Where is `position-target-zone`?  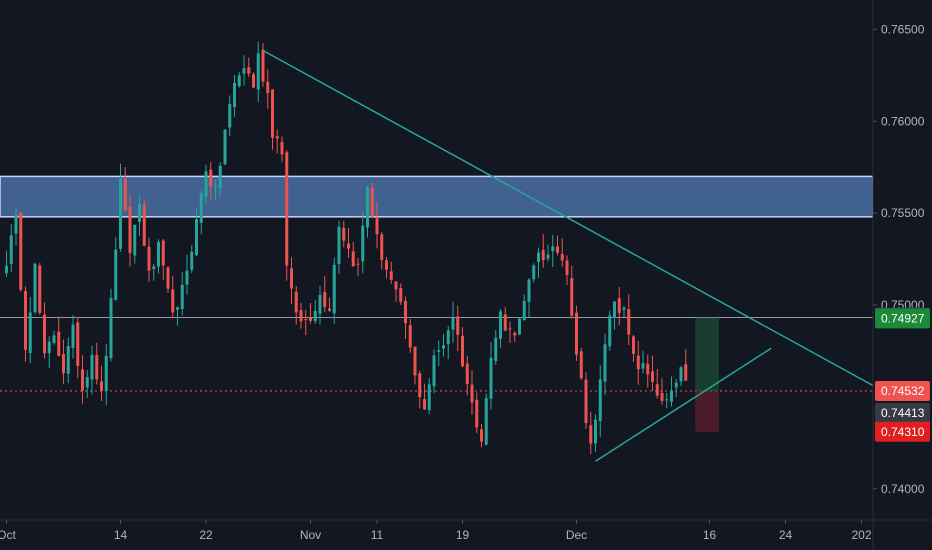
position-target-zone is located at coordinates (707, 354).